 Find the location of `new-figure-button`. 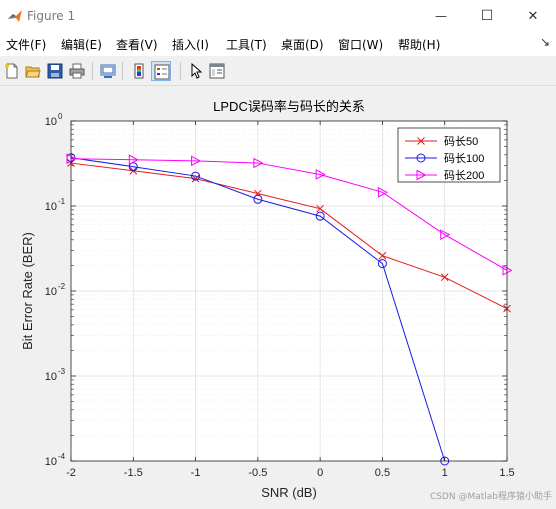

new-figure-button is located at coordinates (12, 71).